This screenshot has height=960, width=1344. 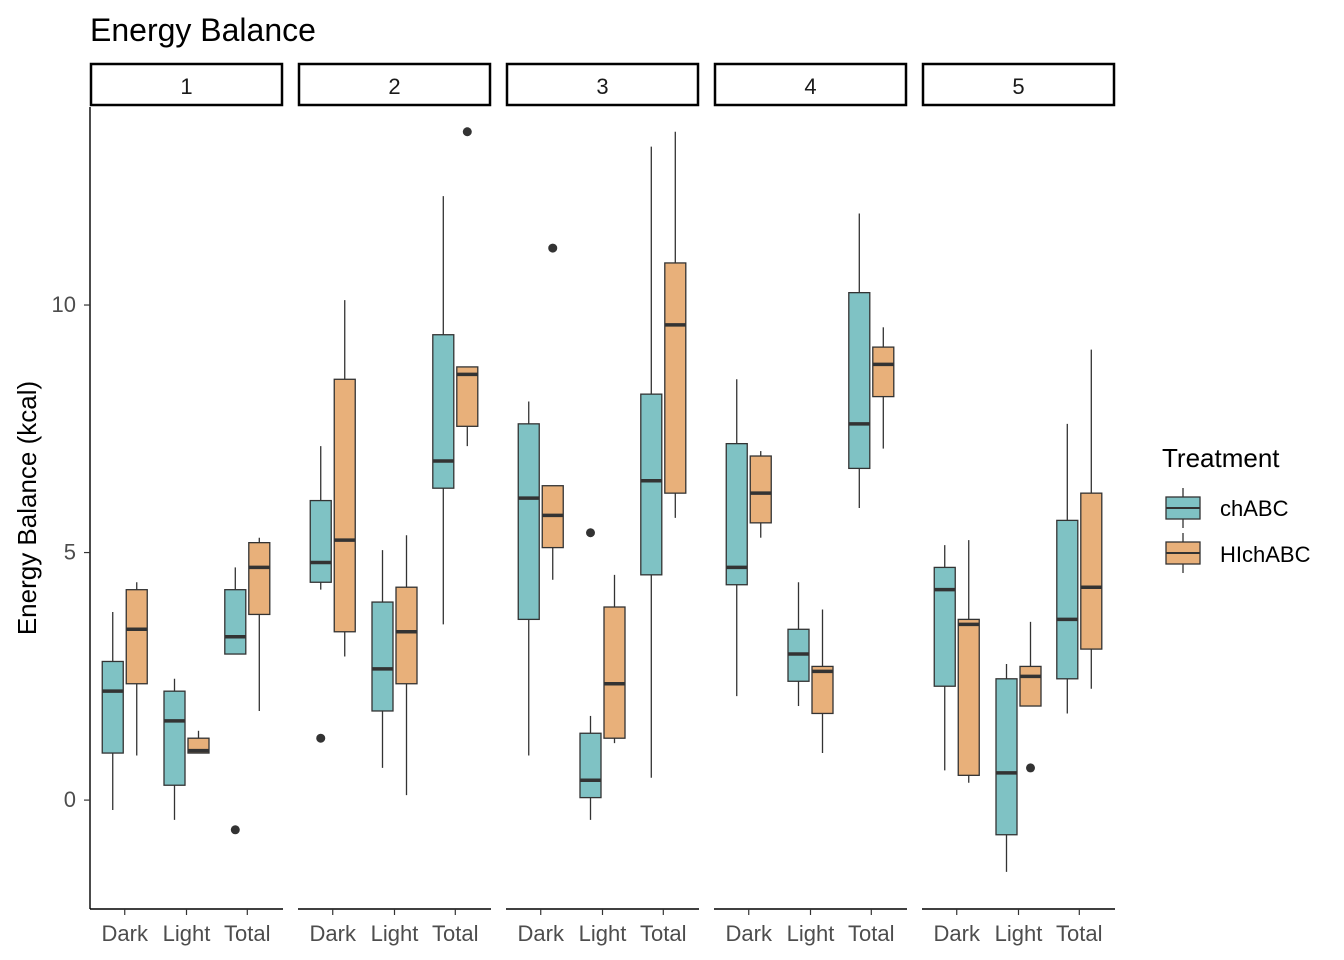 I want to click on legend-label-chabc: chABC, so click(x=1254, y=508).